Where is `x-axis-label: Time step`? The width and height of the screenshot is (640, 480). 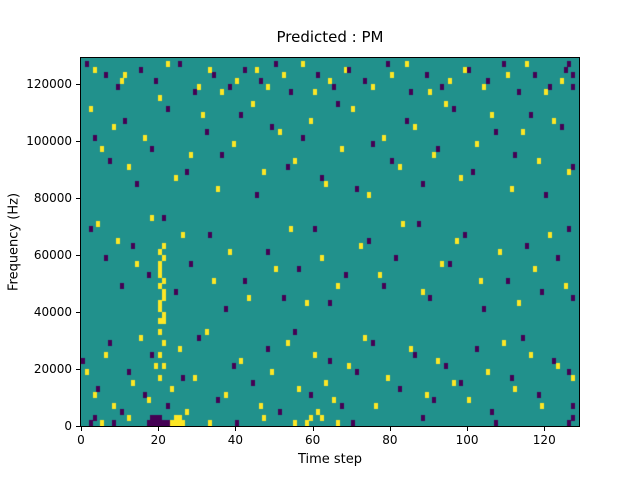
x-axis-label: Time step is located at coordinates (330, 459).